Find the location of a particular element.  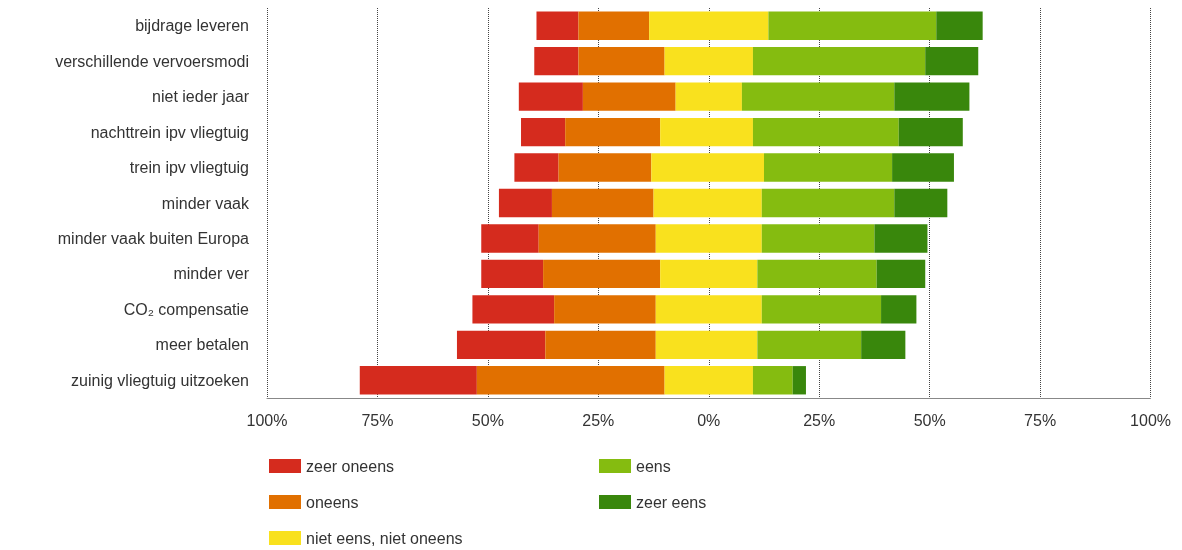

x-tick-label: 0% is located at coordinates (709, 420).